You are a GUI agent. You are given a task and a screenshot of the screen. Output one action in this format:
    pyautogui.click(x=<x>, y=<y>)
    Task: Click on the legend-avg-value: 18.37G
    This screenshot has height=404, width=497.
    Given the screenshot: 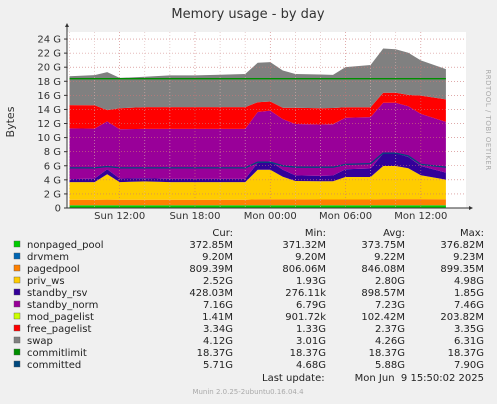 What is the action you would take?
    pyautogui.click(x=387, y=353)
    